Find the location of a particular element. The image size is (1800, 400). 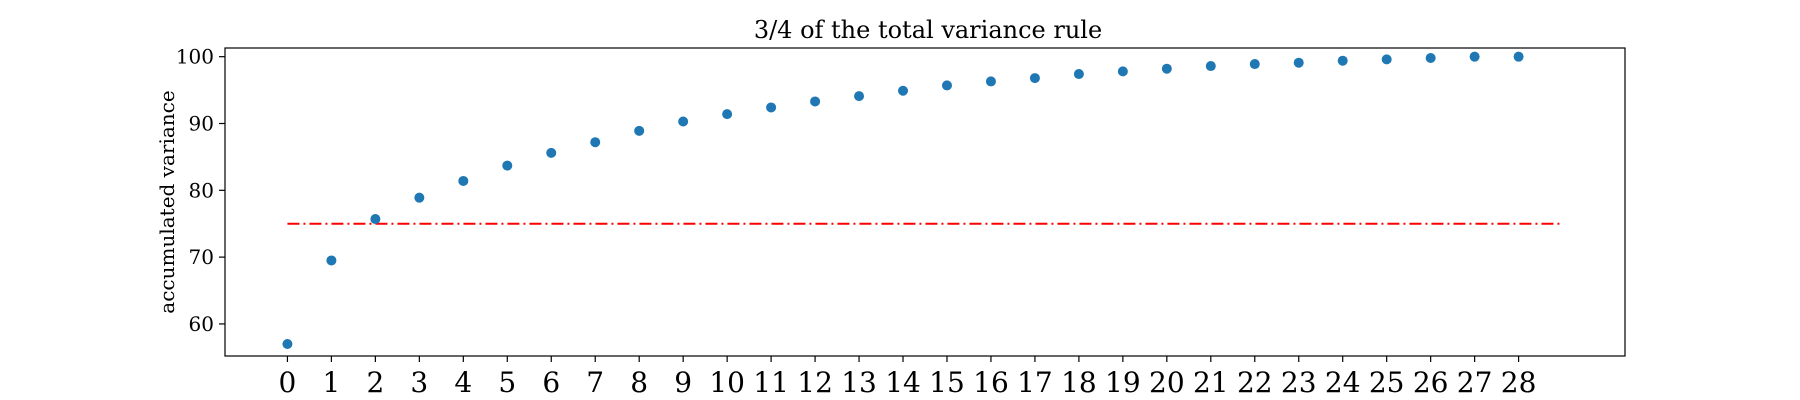

x-tick-label: 26 is located at coordinates (1431, 382).